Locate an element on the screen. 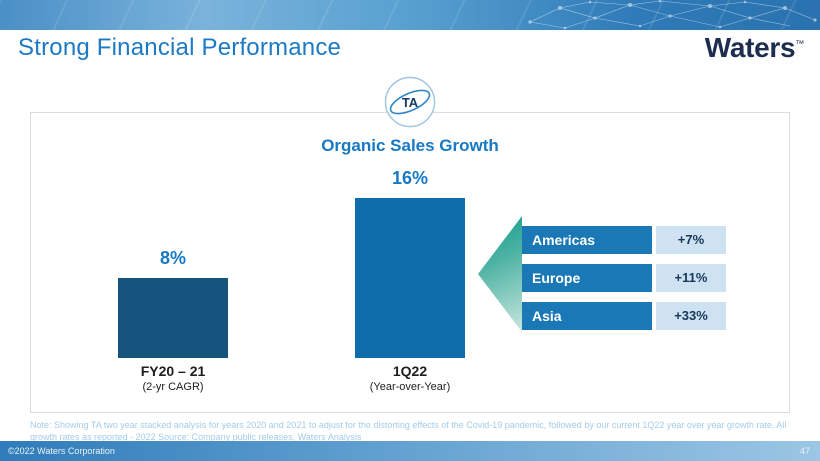 The width and height of the screenshot is (820, 461). region-rows: Americas +7% Europe +11% Asia +33% is located at coordinates (624, 283).